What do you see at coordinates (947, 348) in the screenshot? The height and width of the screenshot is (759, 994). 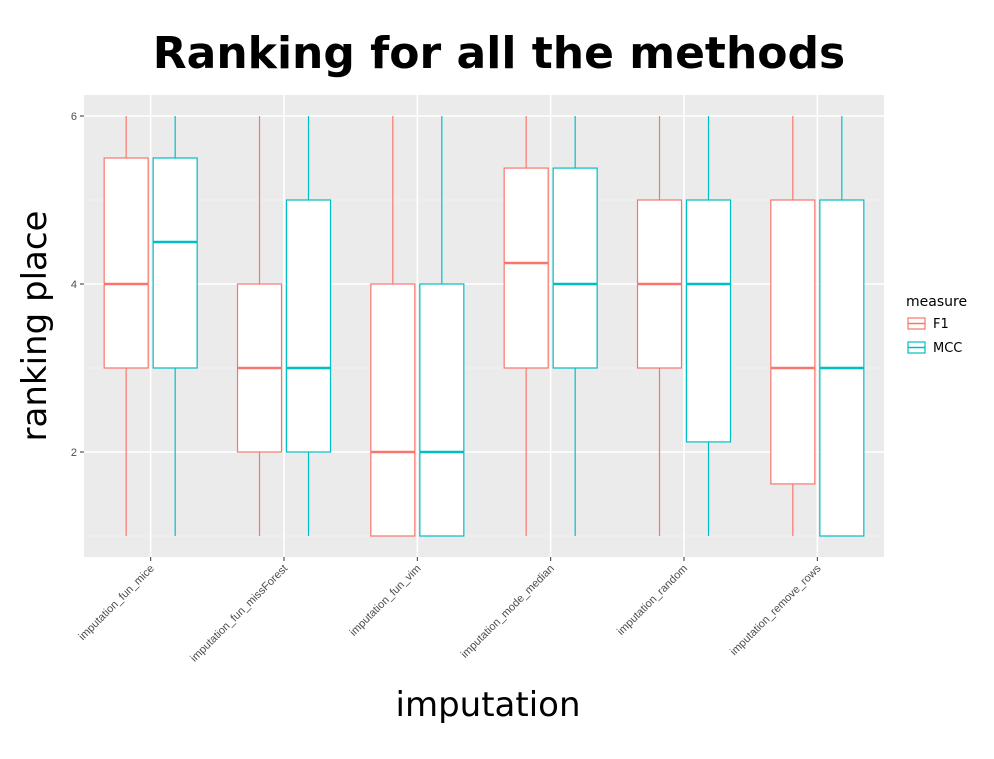 I see `legend-label-mcc: MCC` at bounding box center [947, 348].